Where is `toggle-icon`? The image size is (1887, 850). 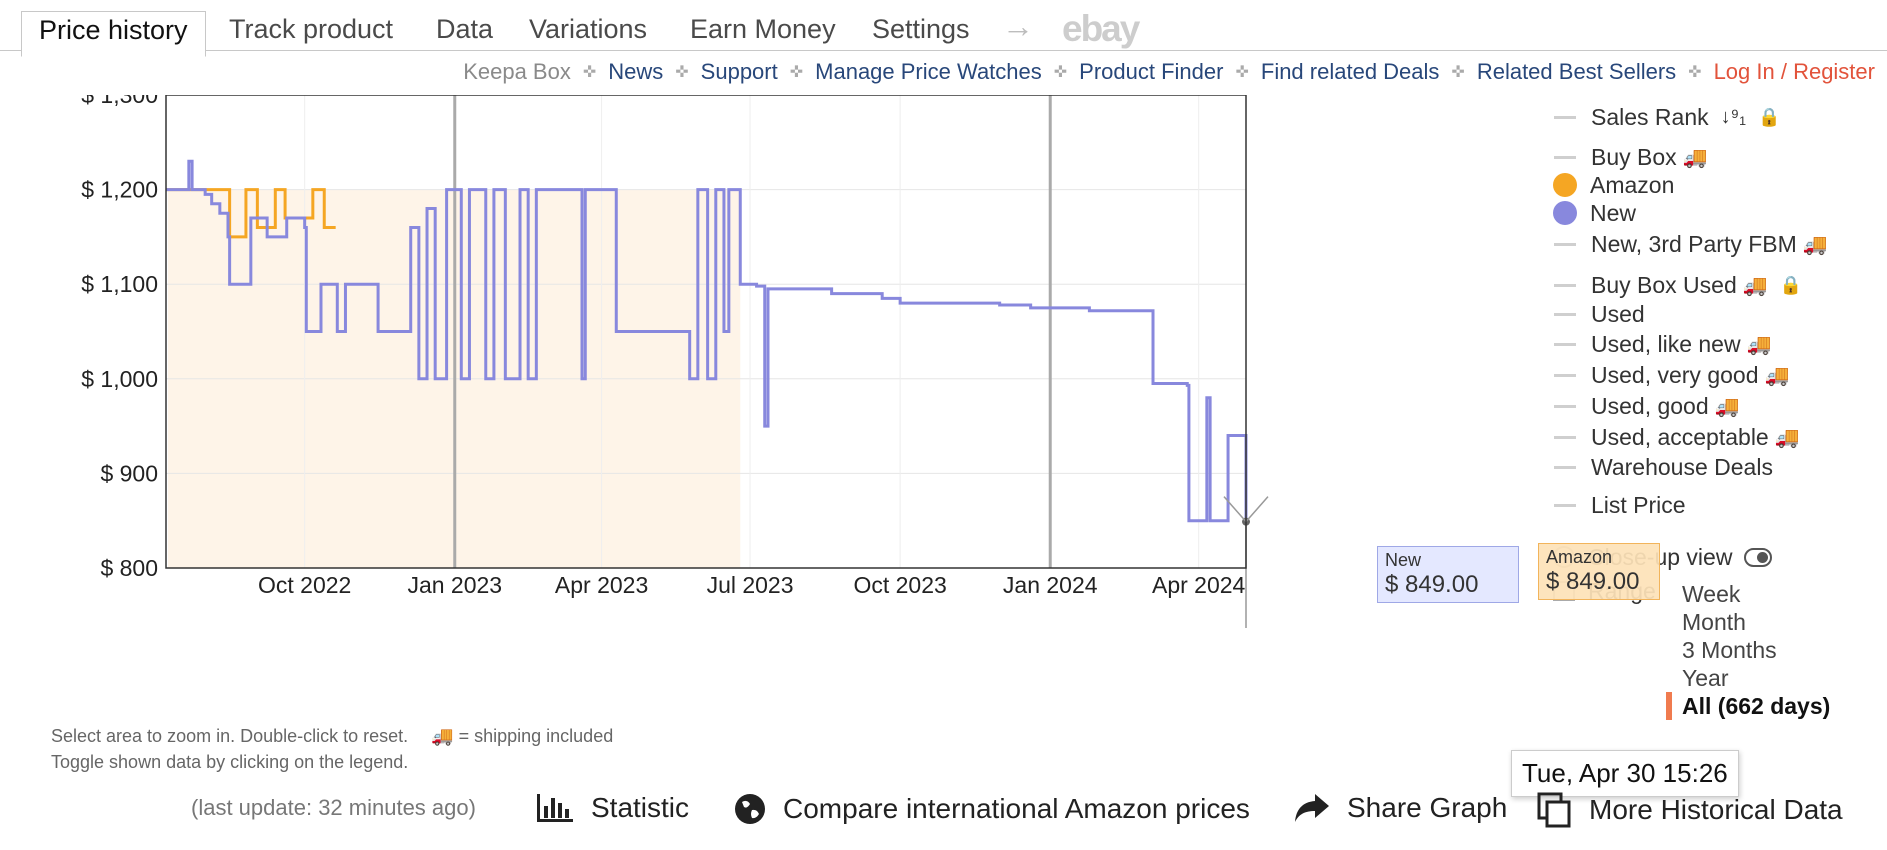
toggle-icon is located at coordinates (1758, 557).